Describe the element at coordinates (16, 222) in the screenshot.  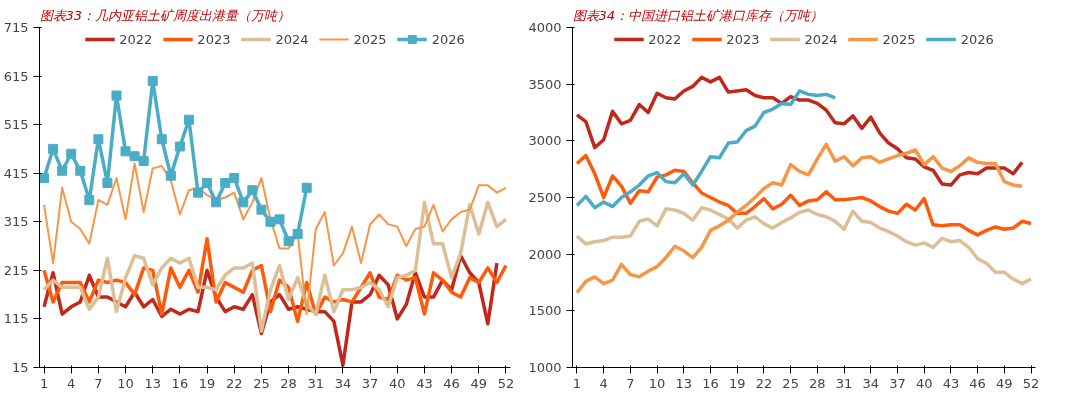
I see `y-tick-label: 315` at that location.